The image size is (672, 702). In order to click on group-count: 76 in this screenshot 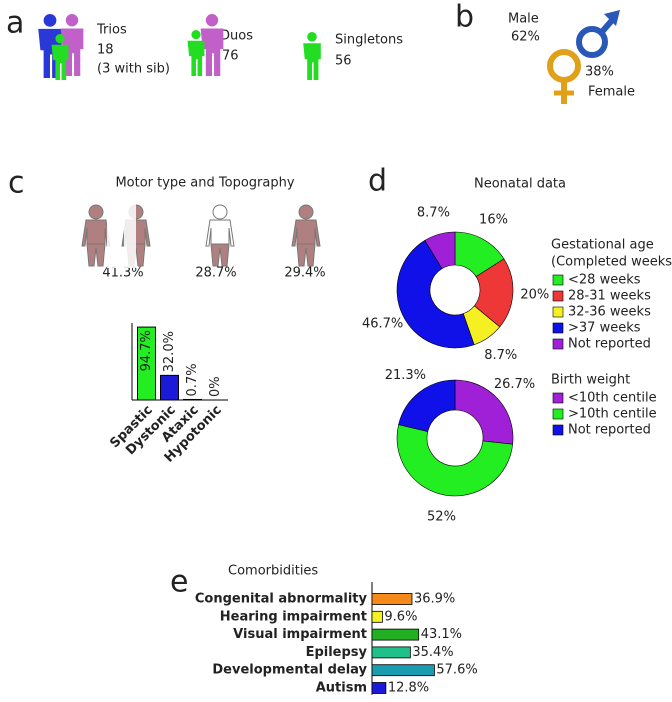, I will do `click(230, 56)`.